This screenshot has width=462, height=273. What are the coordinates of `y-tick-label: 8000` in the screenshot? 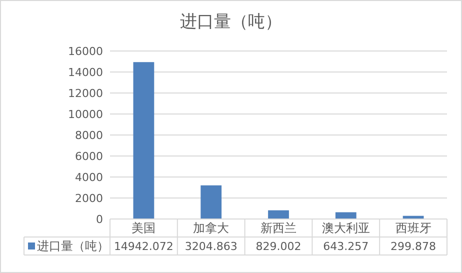 It's located at (89, 135).